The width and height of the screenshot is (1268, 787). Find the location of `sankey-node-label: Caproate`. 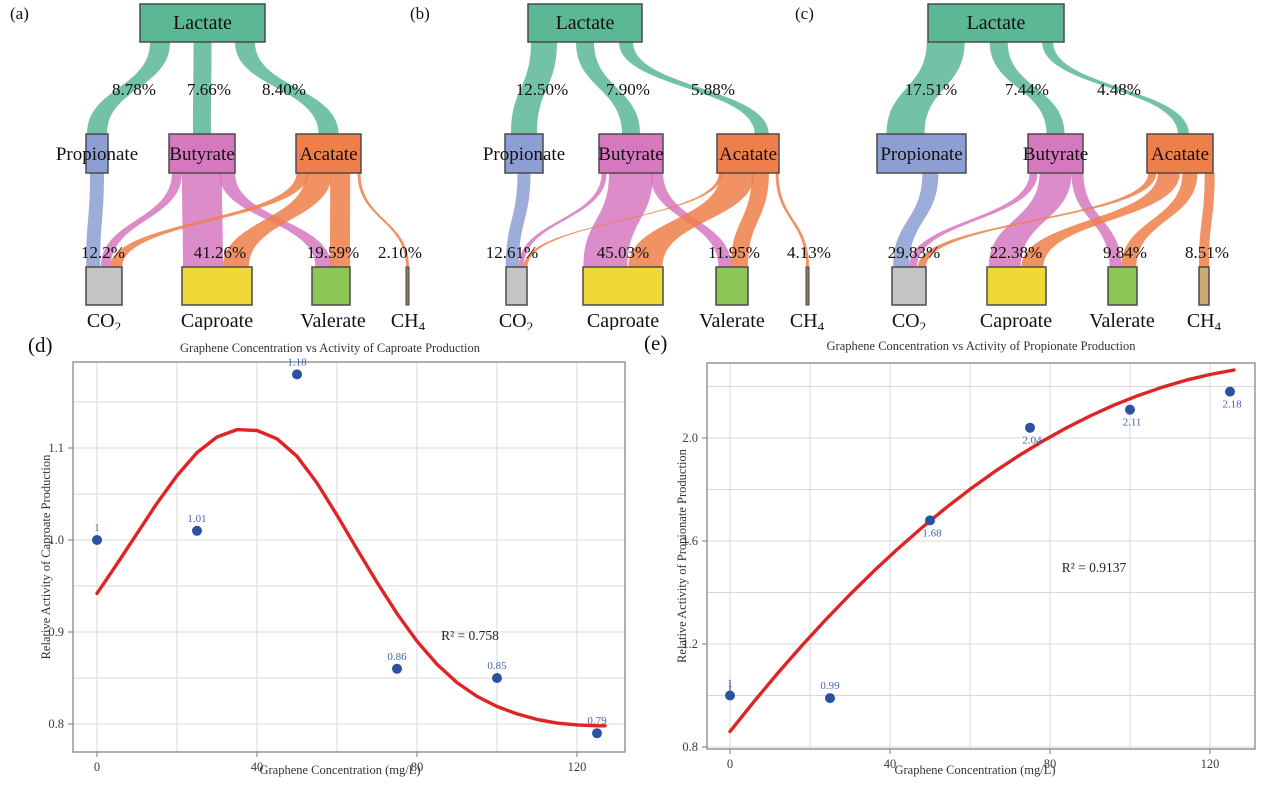

sankey-node-label: Caproate is located at coordinates (217, 320).